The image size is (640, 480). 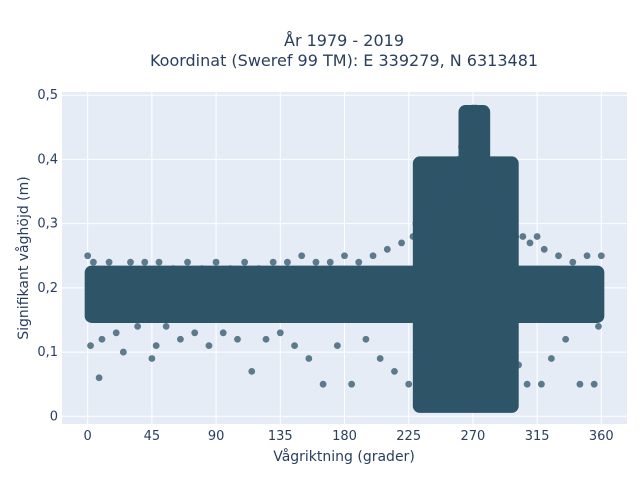 What do you see at coordinates (152, 436) in the screenshot?
I see `x-tick-label: 45` at bounding box center [152, 436].